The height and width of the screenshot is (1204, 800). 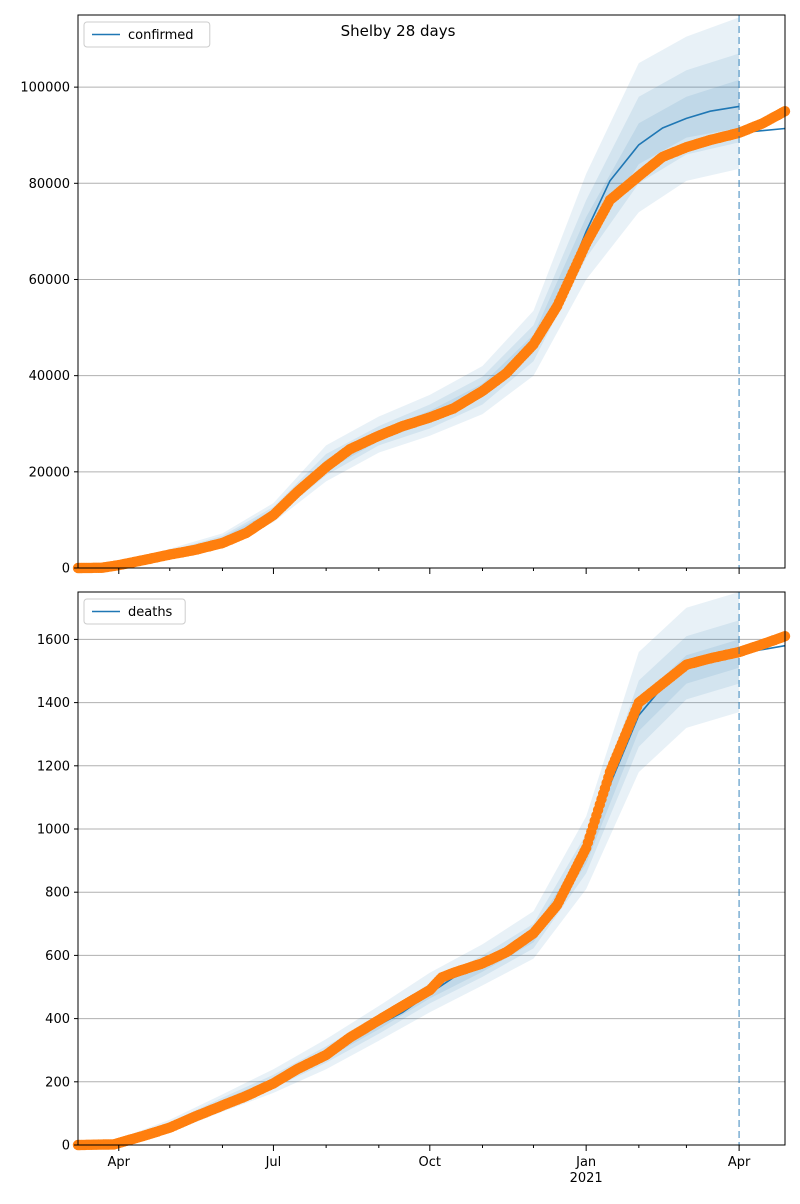 I want to click on figure-title: Shelby 28 days, so click(x=398, y=31).